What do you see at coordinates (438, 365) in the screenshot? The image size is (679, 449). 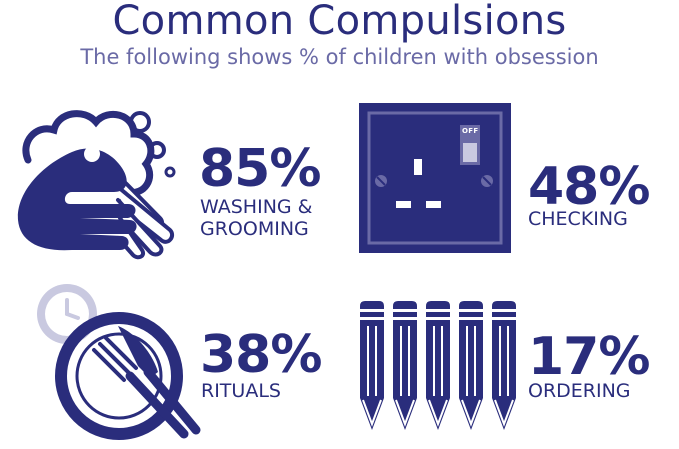 I see `pencils-icon` at bounding box center [438, 365].